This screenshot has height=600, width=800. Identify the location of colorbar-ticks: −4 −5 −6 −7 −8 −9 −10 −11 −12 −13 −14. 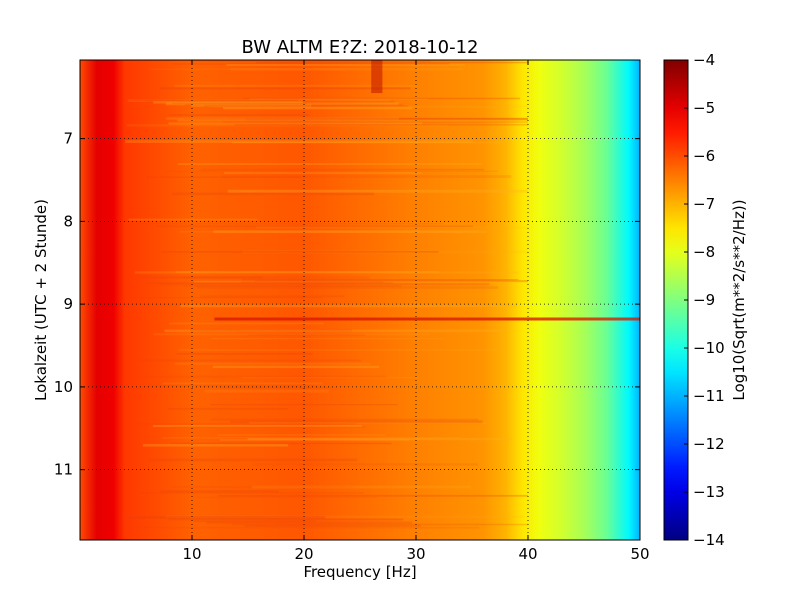
(704, 300).